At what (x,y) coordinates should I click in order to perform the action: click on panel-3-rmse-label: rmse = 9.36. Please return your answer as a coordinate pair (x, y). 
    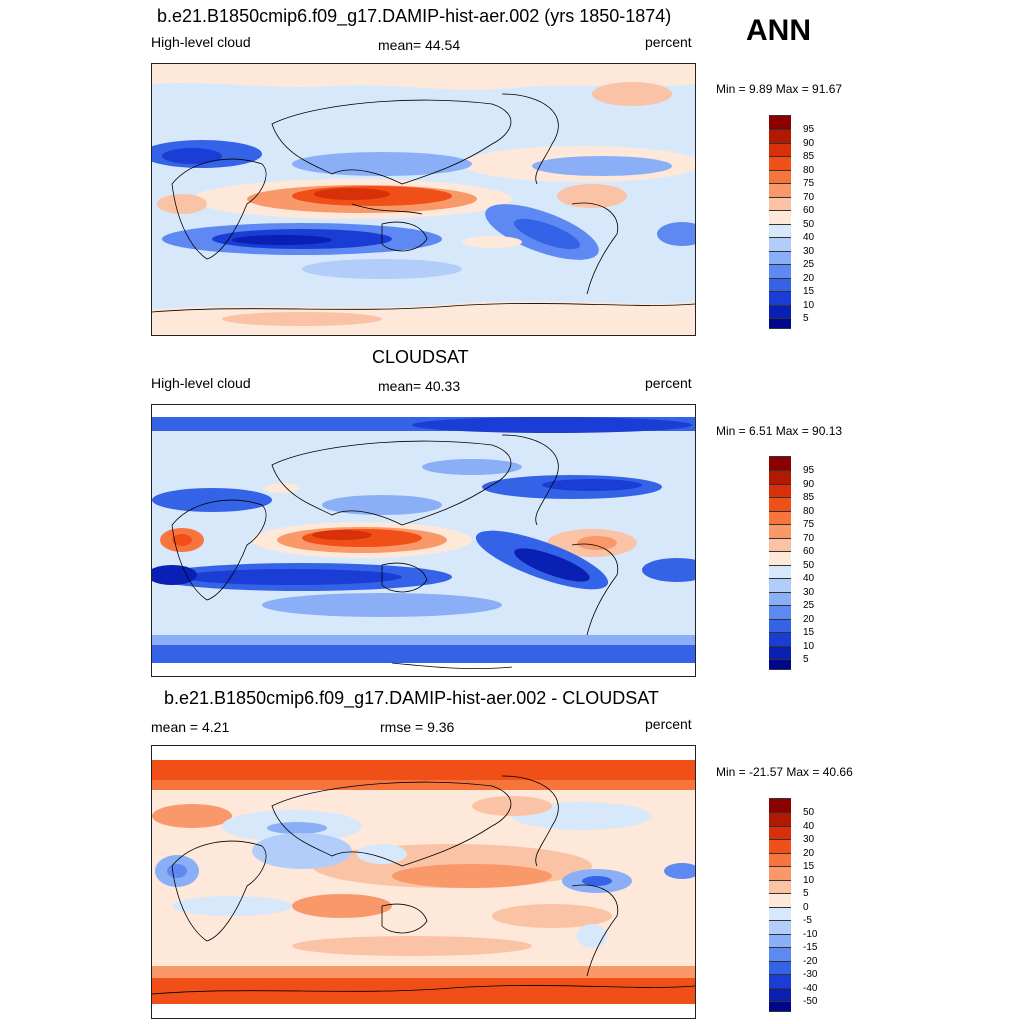
    Looking at the image, I should click on (417, 727).